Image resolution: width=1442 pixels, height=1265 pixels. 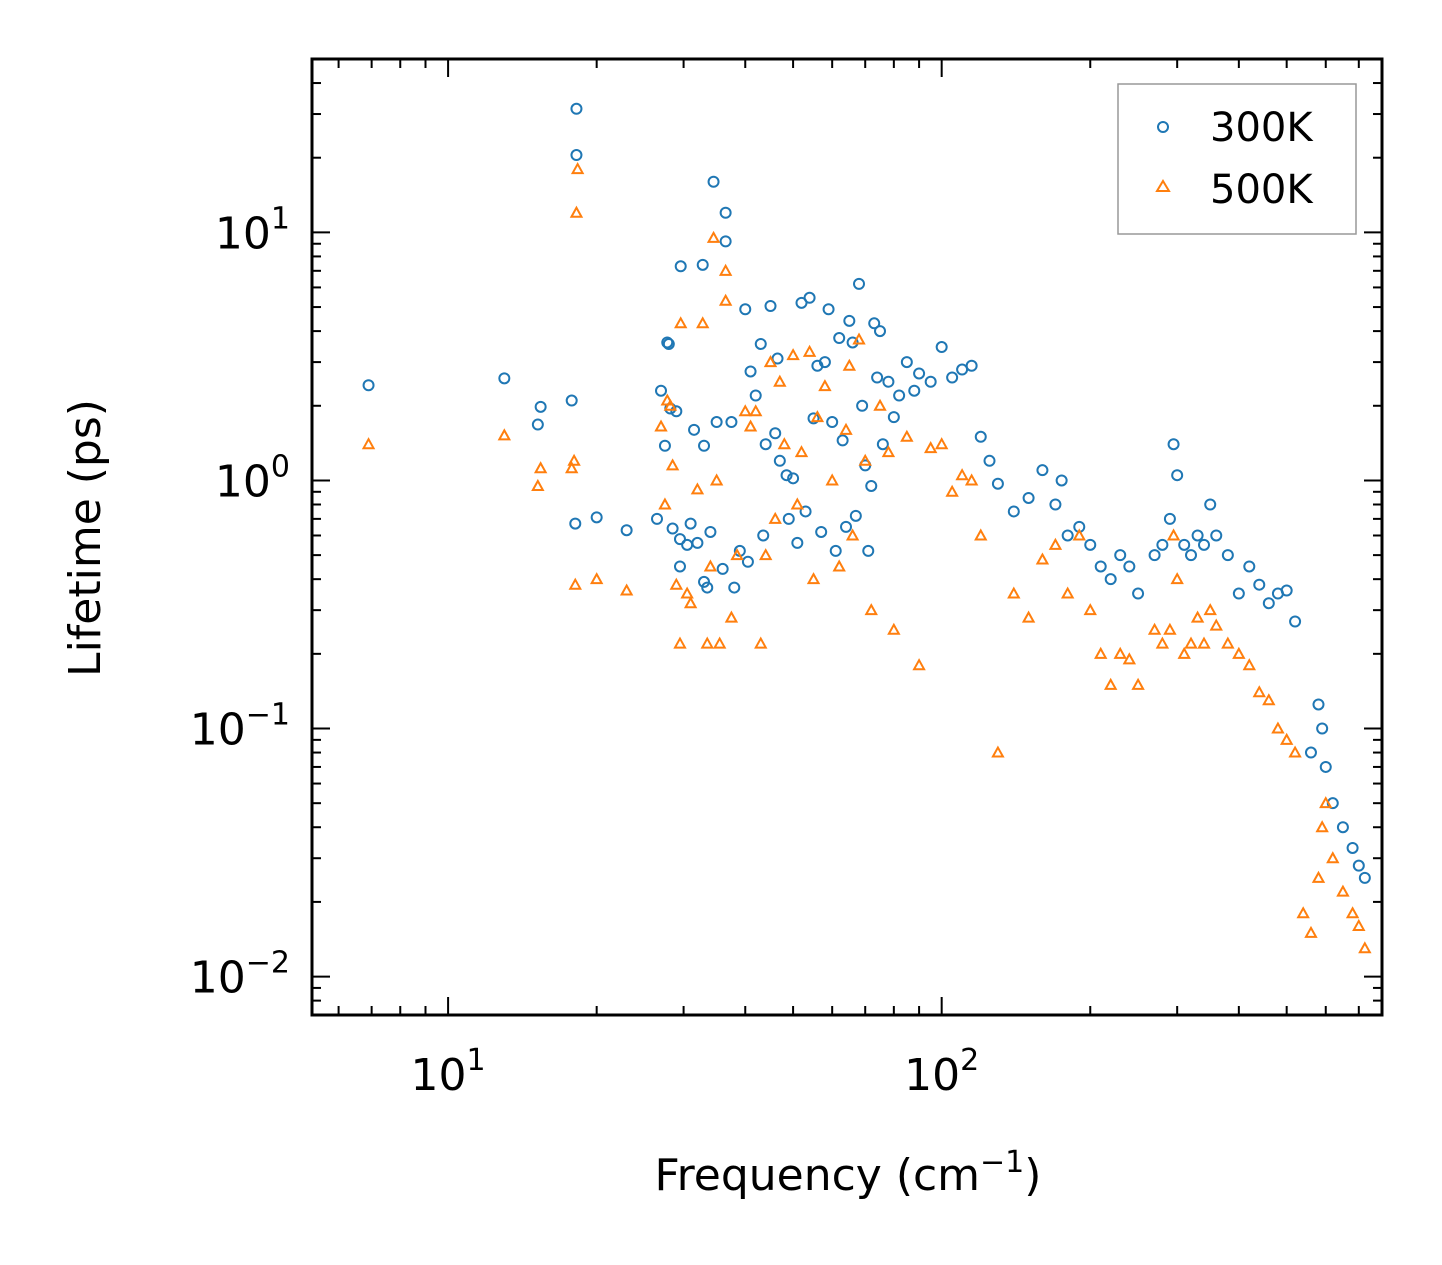 What do you see at coordinates (85, 538) in the screenshot?
I see `y-axis-label: Lifetime (ps)` at bounding box center [85, 538].